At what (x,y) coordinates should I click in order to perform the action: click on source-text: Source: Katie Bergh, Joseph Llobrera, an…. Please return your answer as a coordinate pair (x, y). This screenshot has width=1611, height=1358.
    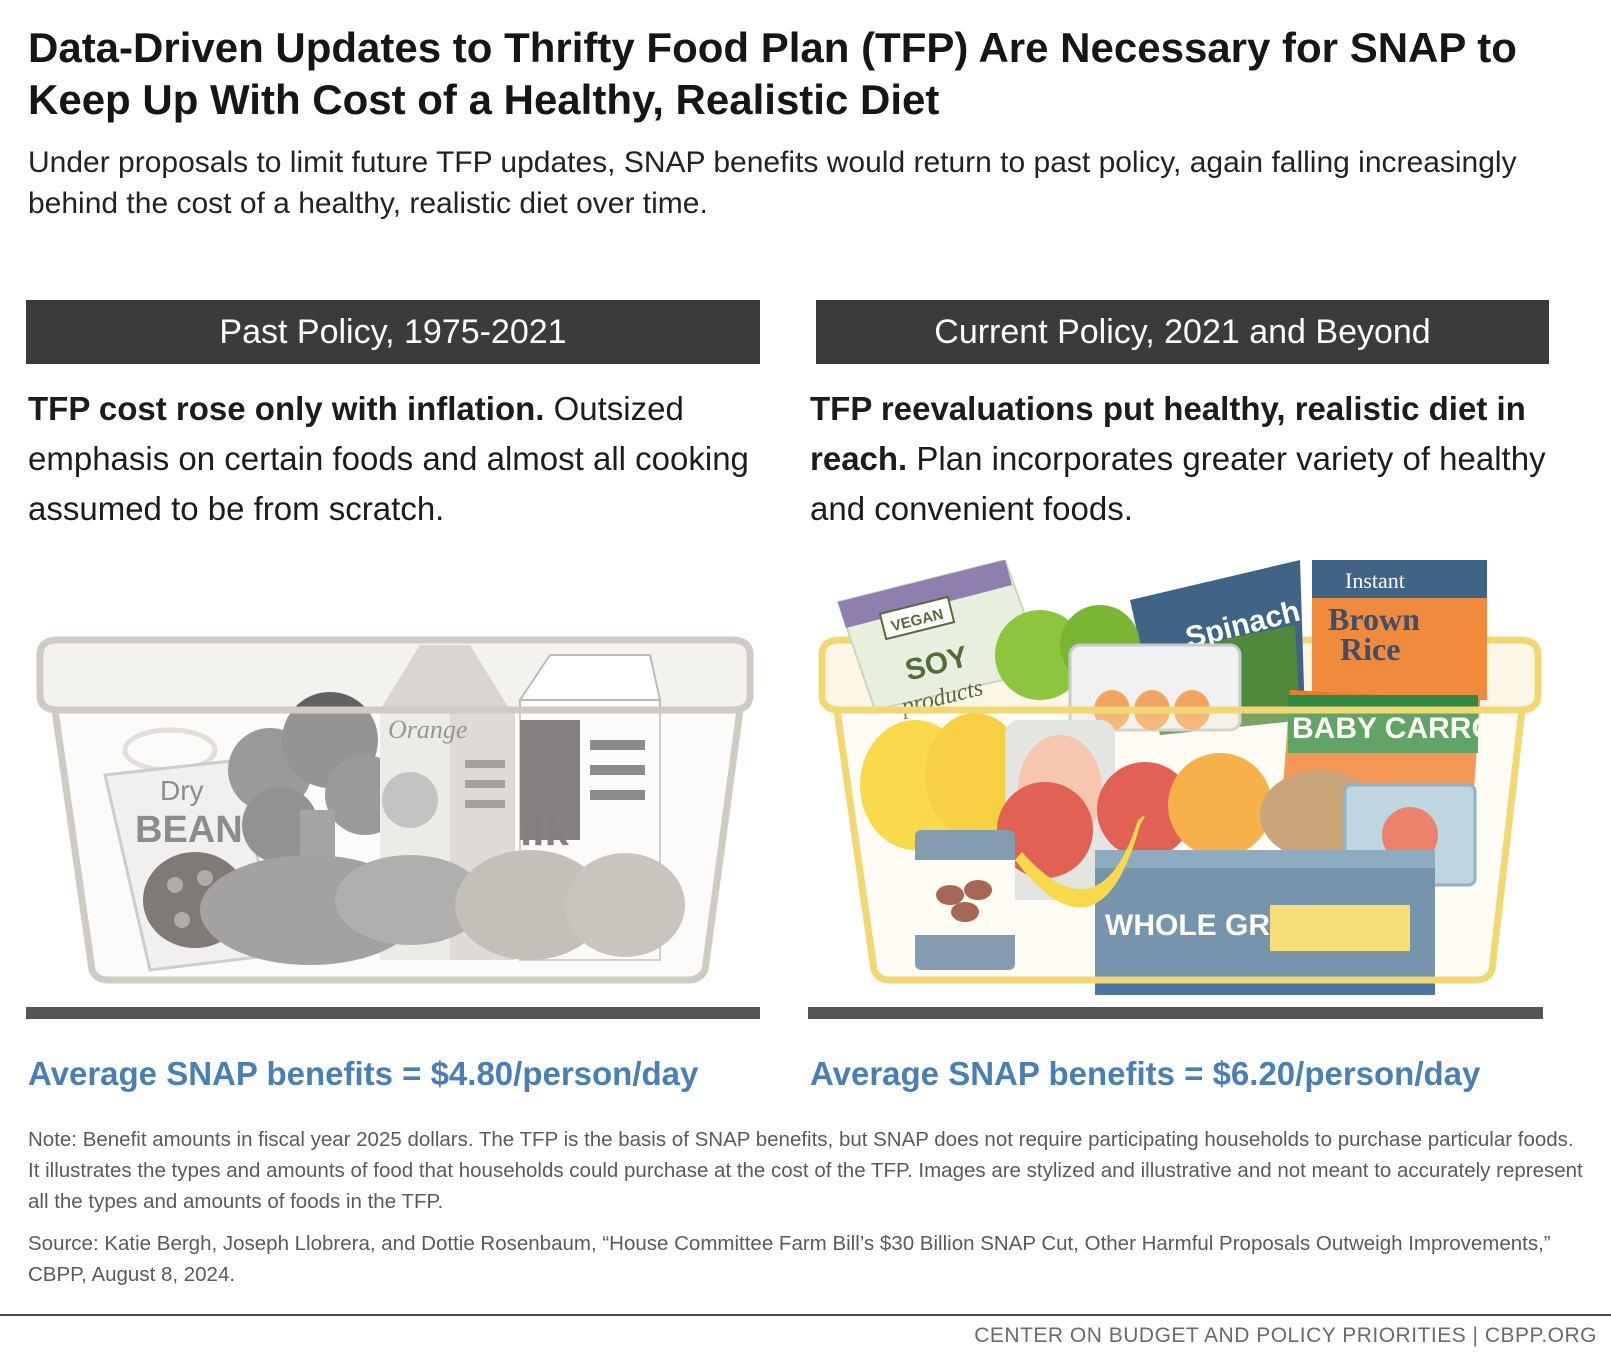
    Looking at the image, I should click on (789, 1259).